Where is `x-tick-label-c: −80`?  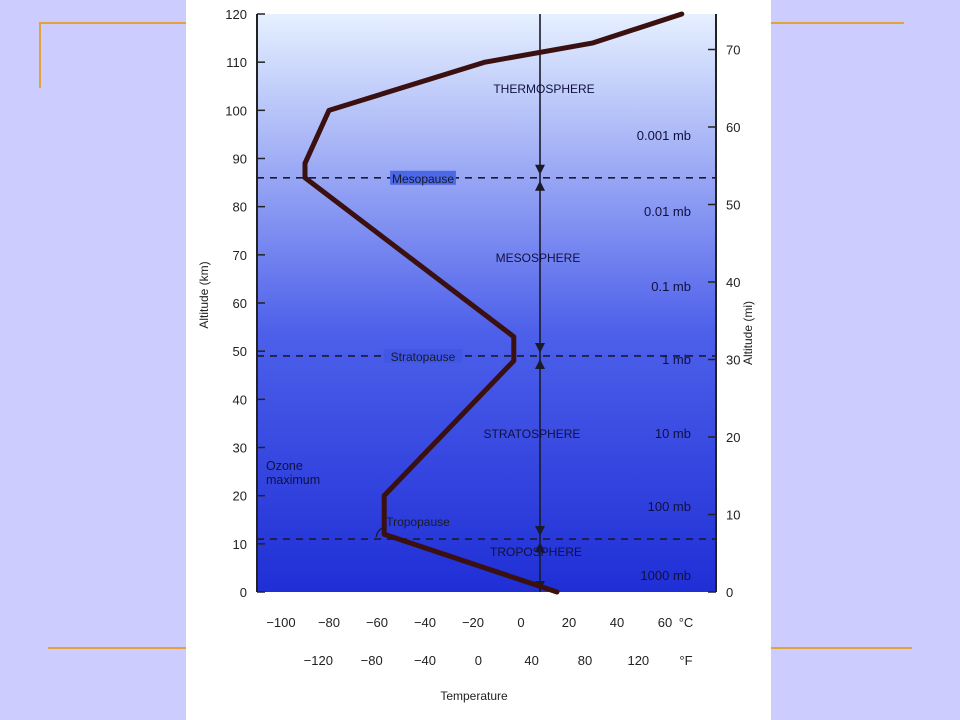
x-tick-label-c: −80 is located at coordinates (329, 622).